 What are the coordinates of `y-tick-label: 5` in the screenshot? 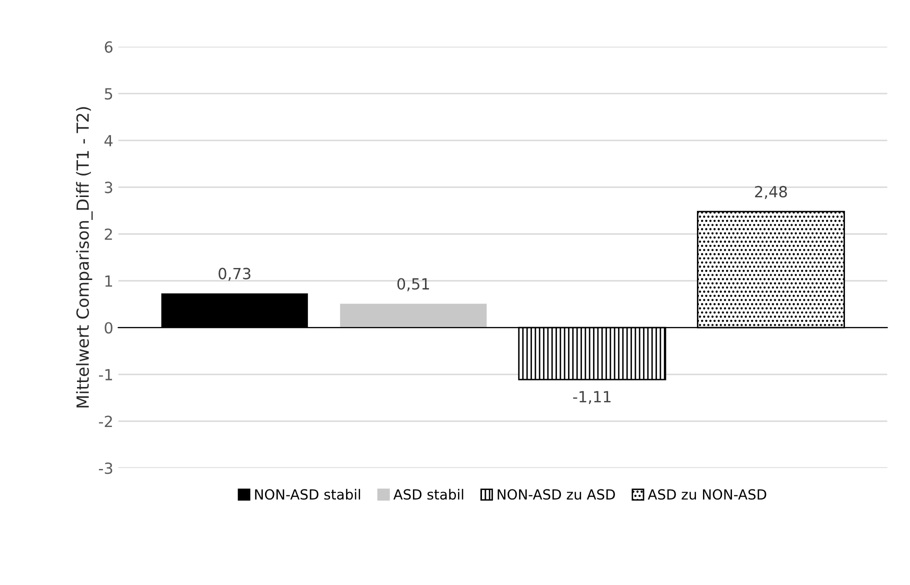 It's located at (108, 94).